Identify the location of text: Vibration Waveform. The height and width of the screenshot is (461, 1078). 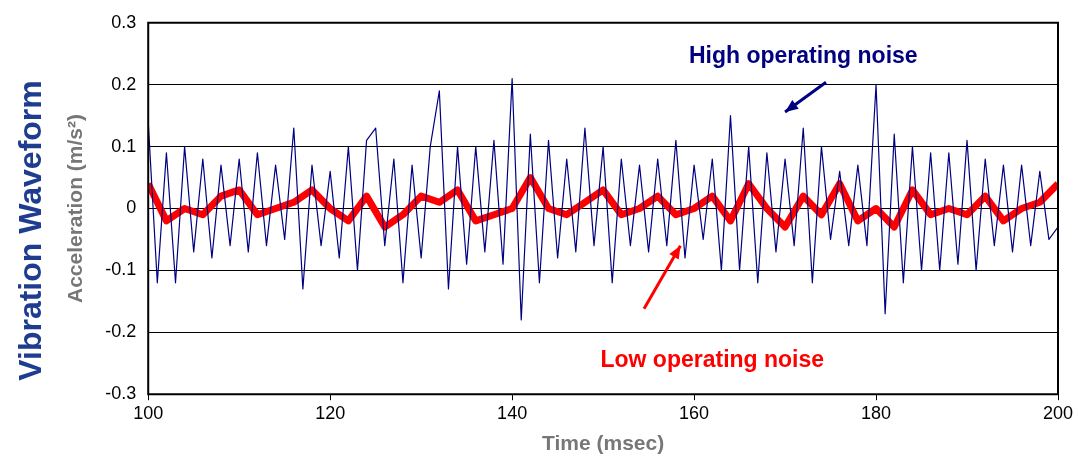
(30, 230).